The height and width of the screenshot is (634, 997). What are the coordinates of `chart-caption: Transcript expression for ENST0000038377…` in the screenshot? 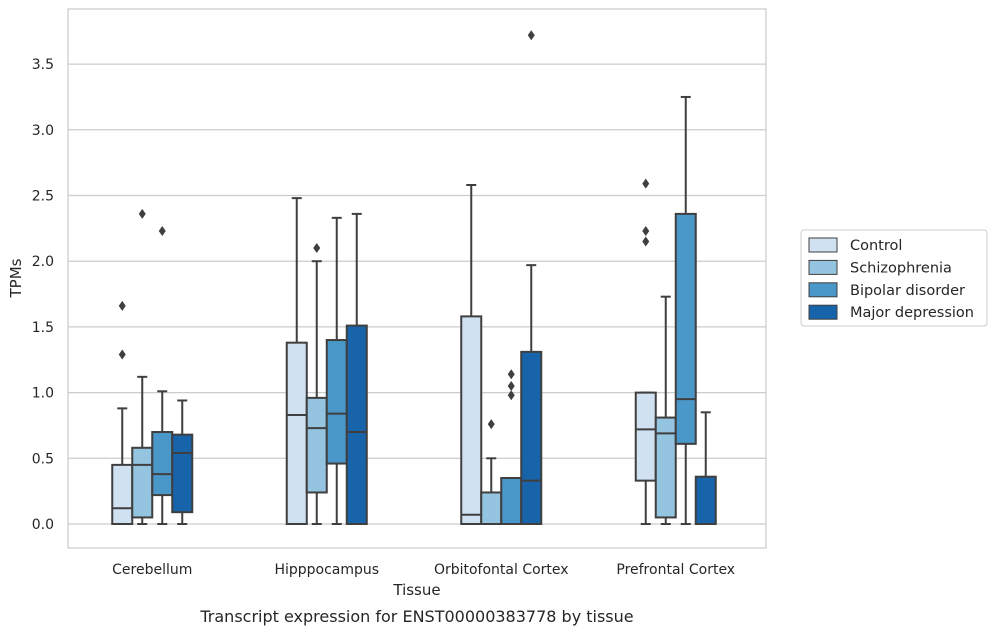 It's located at (416, 616).